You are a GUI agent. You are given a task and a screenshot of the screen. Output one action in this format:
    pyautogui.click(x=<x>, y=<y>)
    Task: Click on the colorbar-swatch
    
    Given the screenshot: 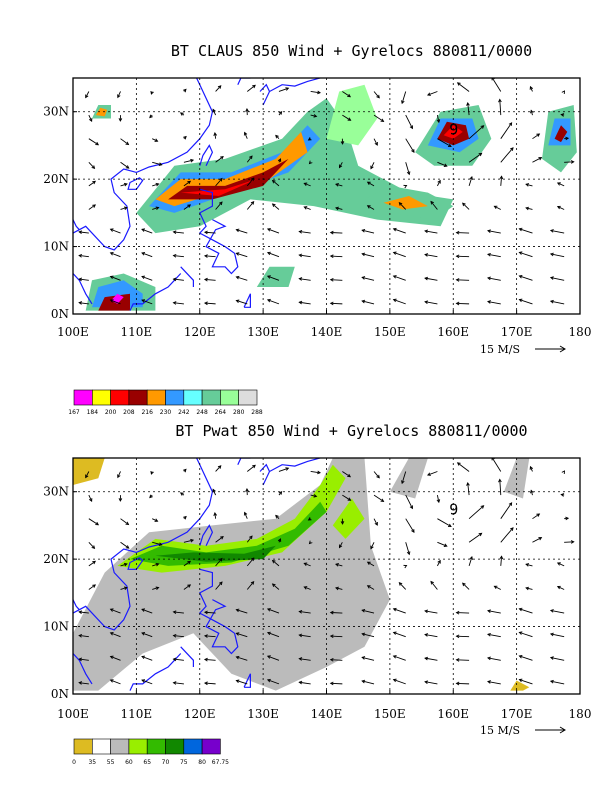 What is the action you would take?
    pyautogui.click(x=175, y=397)
    